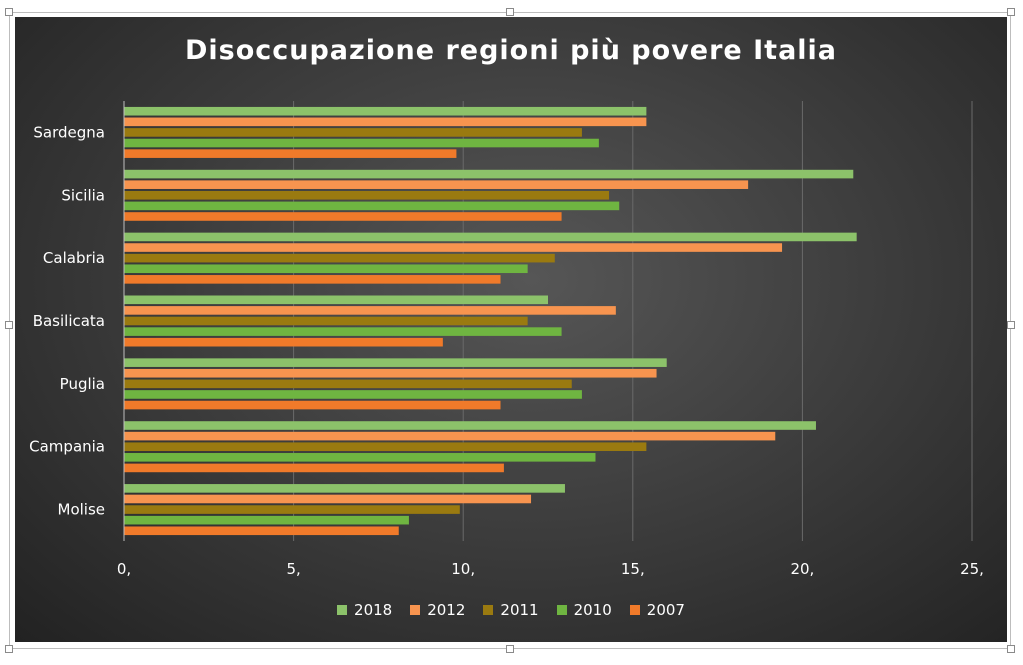 The image size is (1023, 665). What do you see at coordinates (361, 143) in the screenshot?
I see `bar-sardegna-2010` at bounding box center [361, 143].